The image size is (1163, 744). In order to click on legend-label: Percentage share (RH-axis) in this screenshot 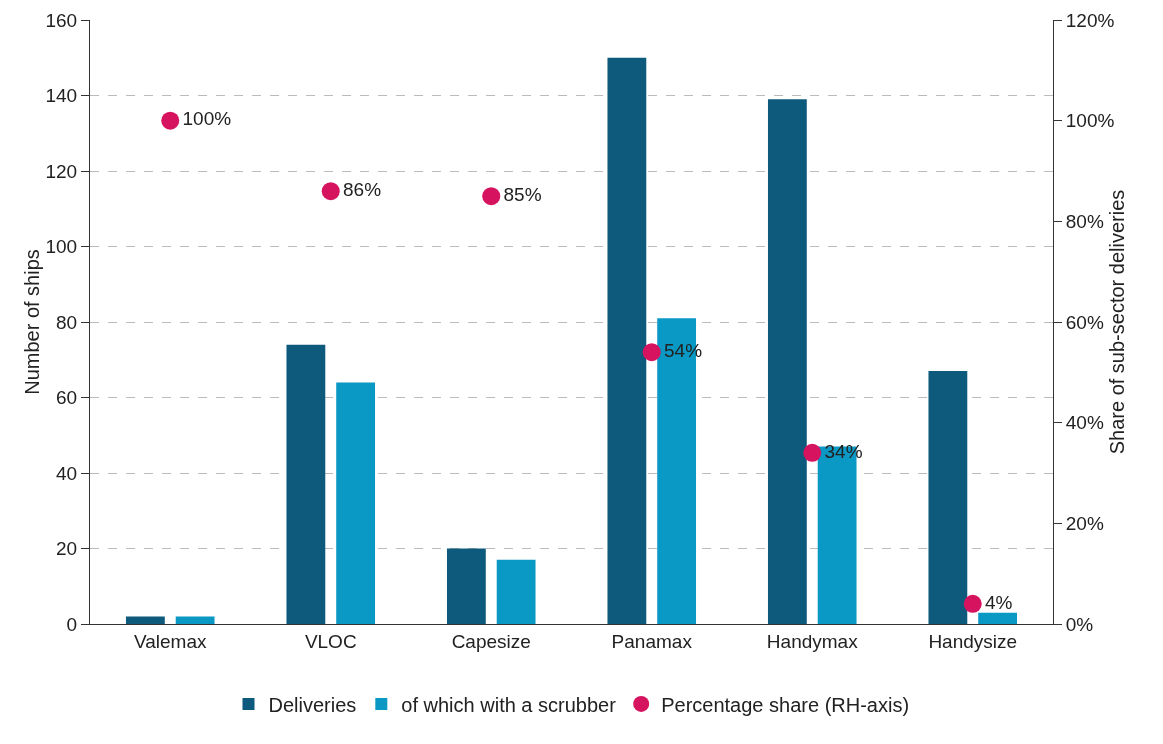, I will do `click(785, 704)`.